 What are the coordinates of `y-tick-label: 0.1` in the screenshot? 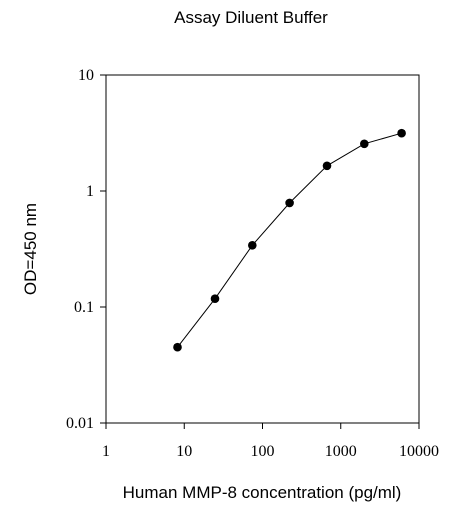 It's located at (84, 307).